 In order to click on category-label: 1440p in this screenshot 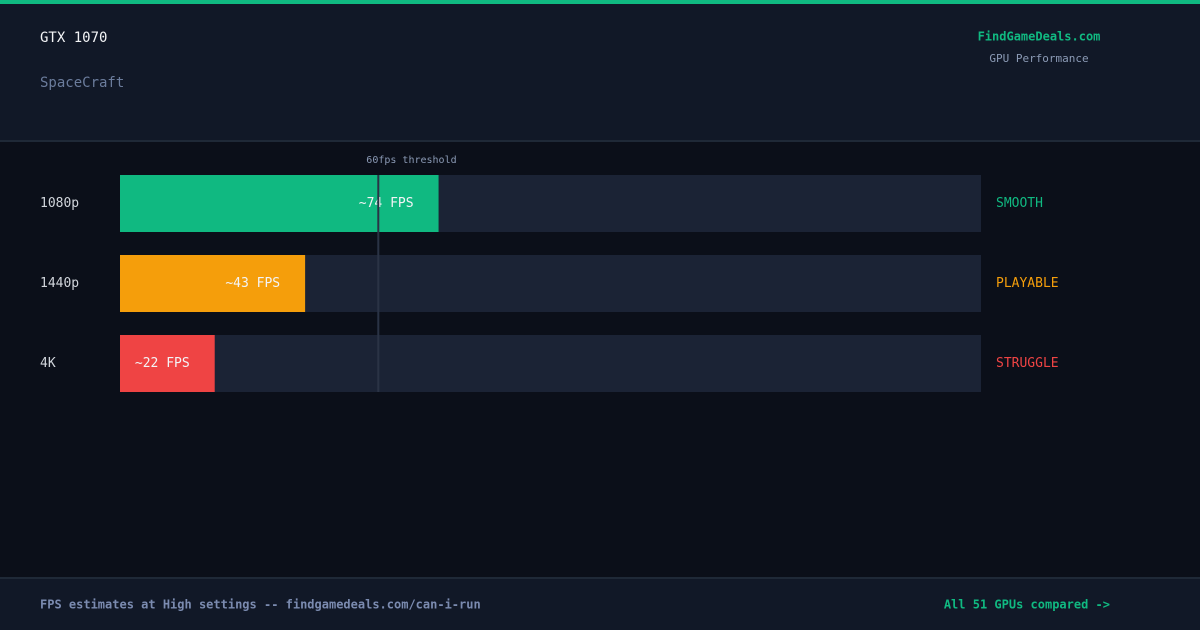, I will do `click(59, 283)`.